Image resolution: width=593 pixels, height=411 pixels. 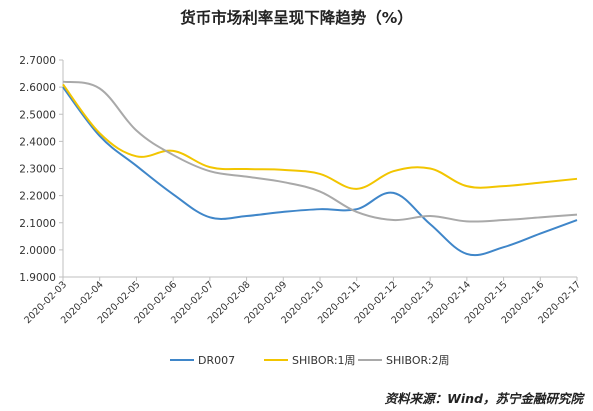 I want to click on y-tick-label: 2.5000, so click(x=37, y=115).